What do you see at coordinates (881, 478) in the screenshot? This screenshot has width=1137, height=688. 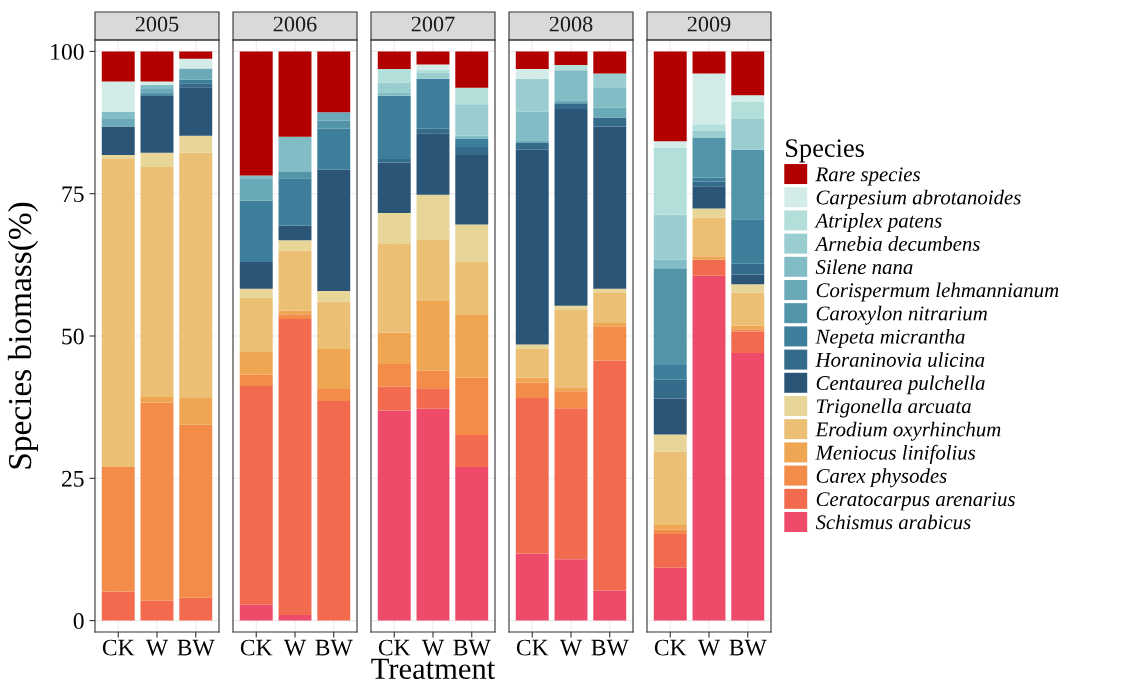 I see `legend-label: Carex physodes` at bounding box center [881, 478].